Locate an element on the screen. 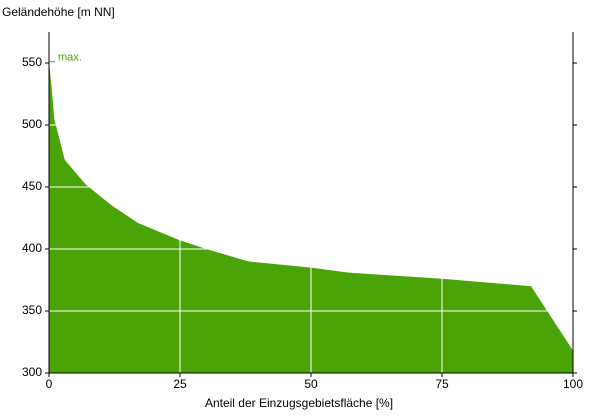 The width and height of the screenshot is (600, 420). x-axis-label: Anteil der Einzugsgebietsfläche [%] is located at coordinates (299, 403).